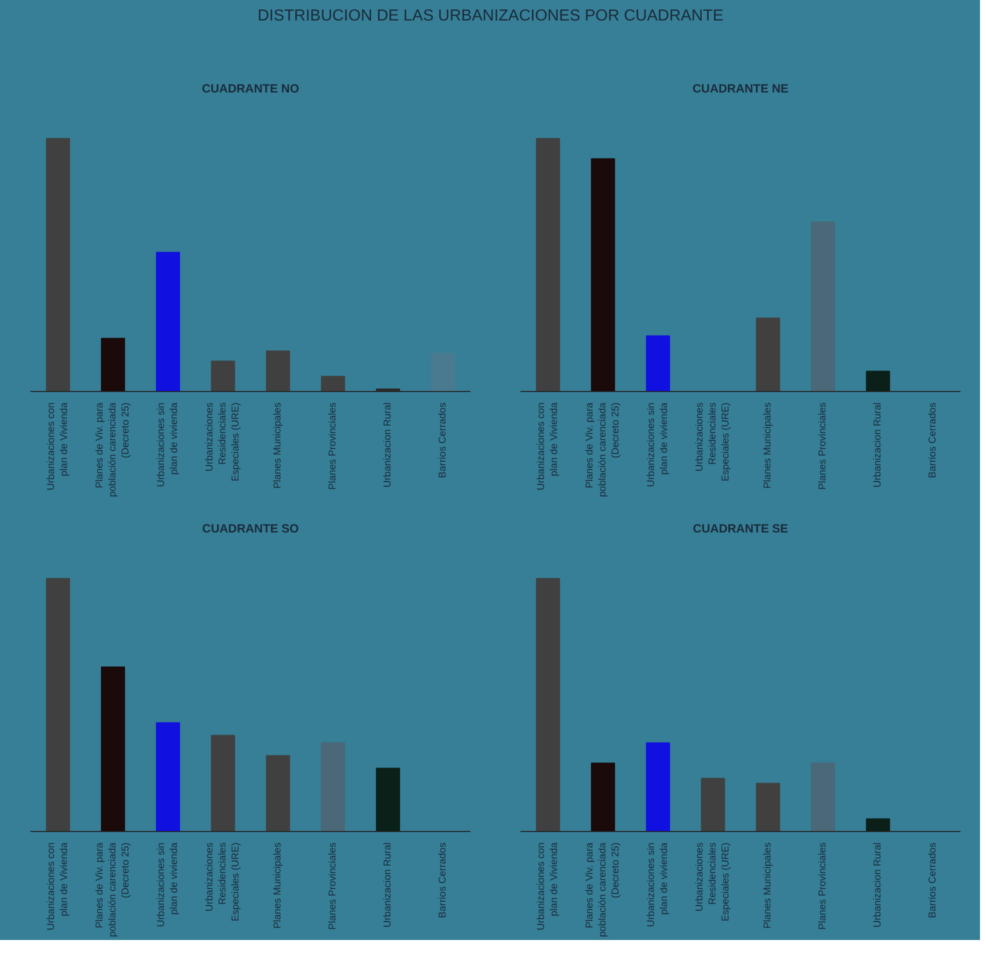  What do you see at coordinates (740, 529) in the screenshot?
I see `chart-title: CUADRANTE SE` at bounding box center [740, 529].